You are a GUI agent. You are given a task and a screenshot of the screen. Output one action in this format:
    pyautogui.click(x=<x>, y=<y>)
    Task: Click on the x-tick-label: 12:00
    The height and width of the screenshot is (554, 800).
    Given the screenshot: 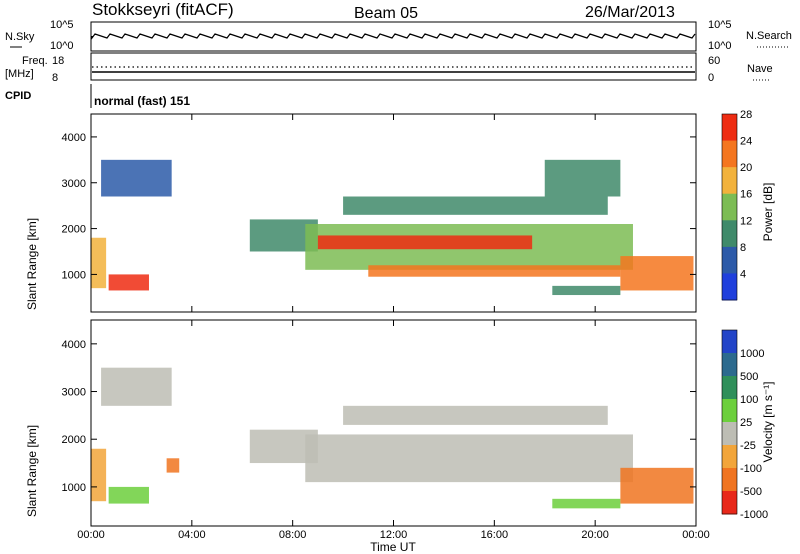 What is the action you would take?
    pyautogui.click(x=394, y=535)
    